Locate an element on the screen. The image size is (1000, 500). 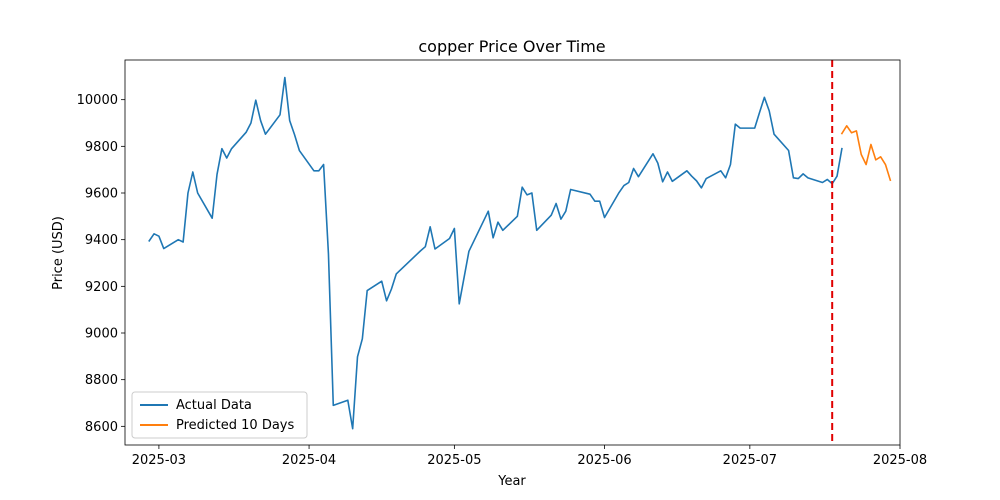
y-tick-label: 8800 is located at coordinates (101, 380).